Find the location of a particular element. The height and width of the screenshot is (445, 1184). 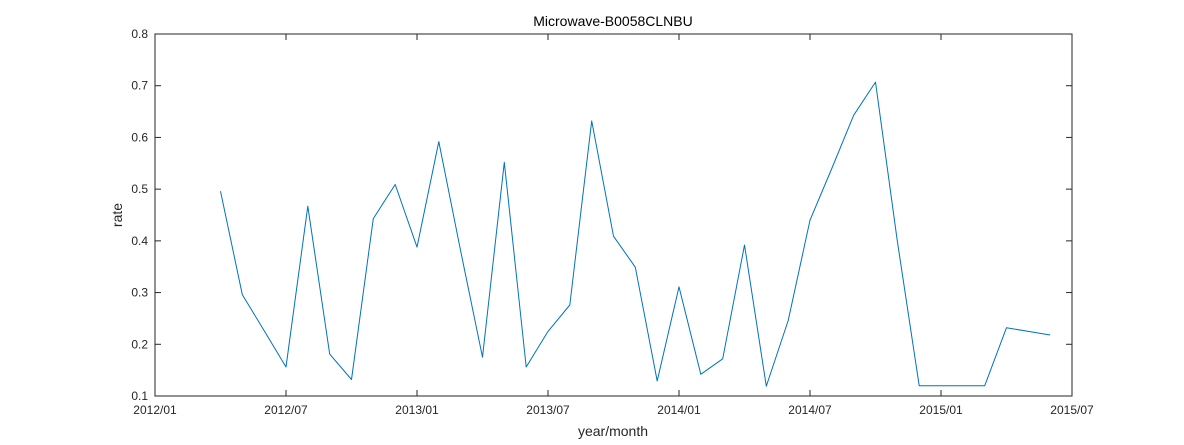

x-tick-label: 2015/01 is located at coordinates (941, 410).